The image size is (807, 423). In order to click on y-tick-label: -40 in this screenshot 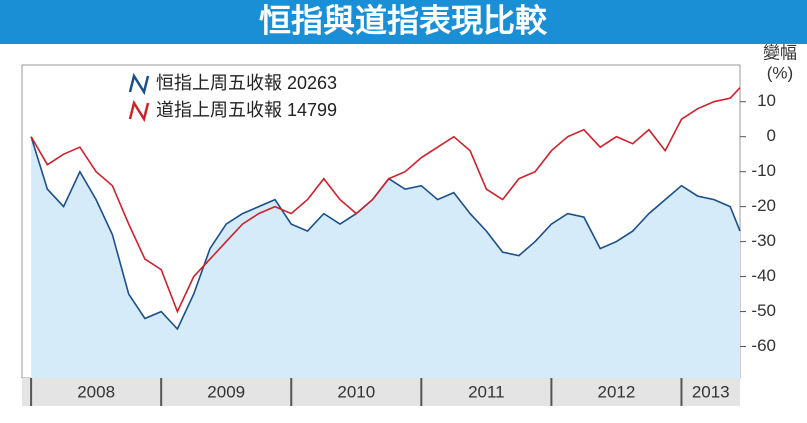, I will do `click(763, 275)`.